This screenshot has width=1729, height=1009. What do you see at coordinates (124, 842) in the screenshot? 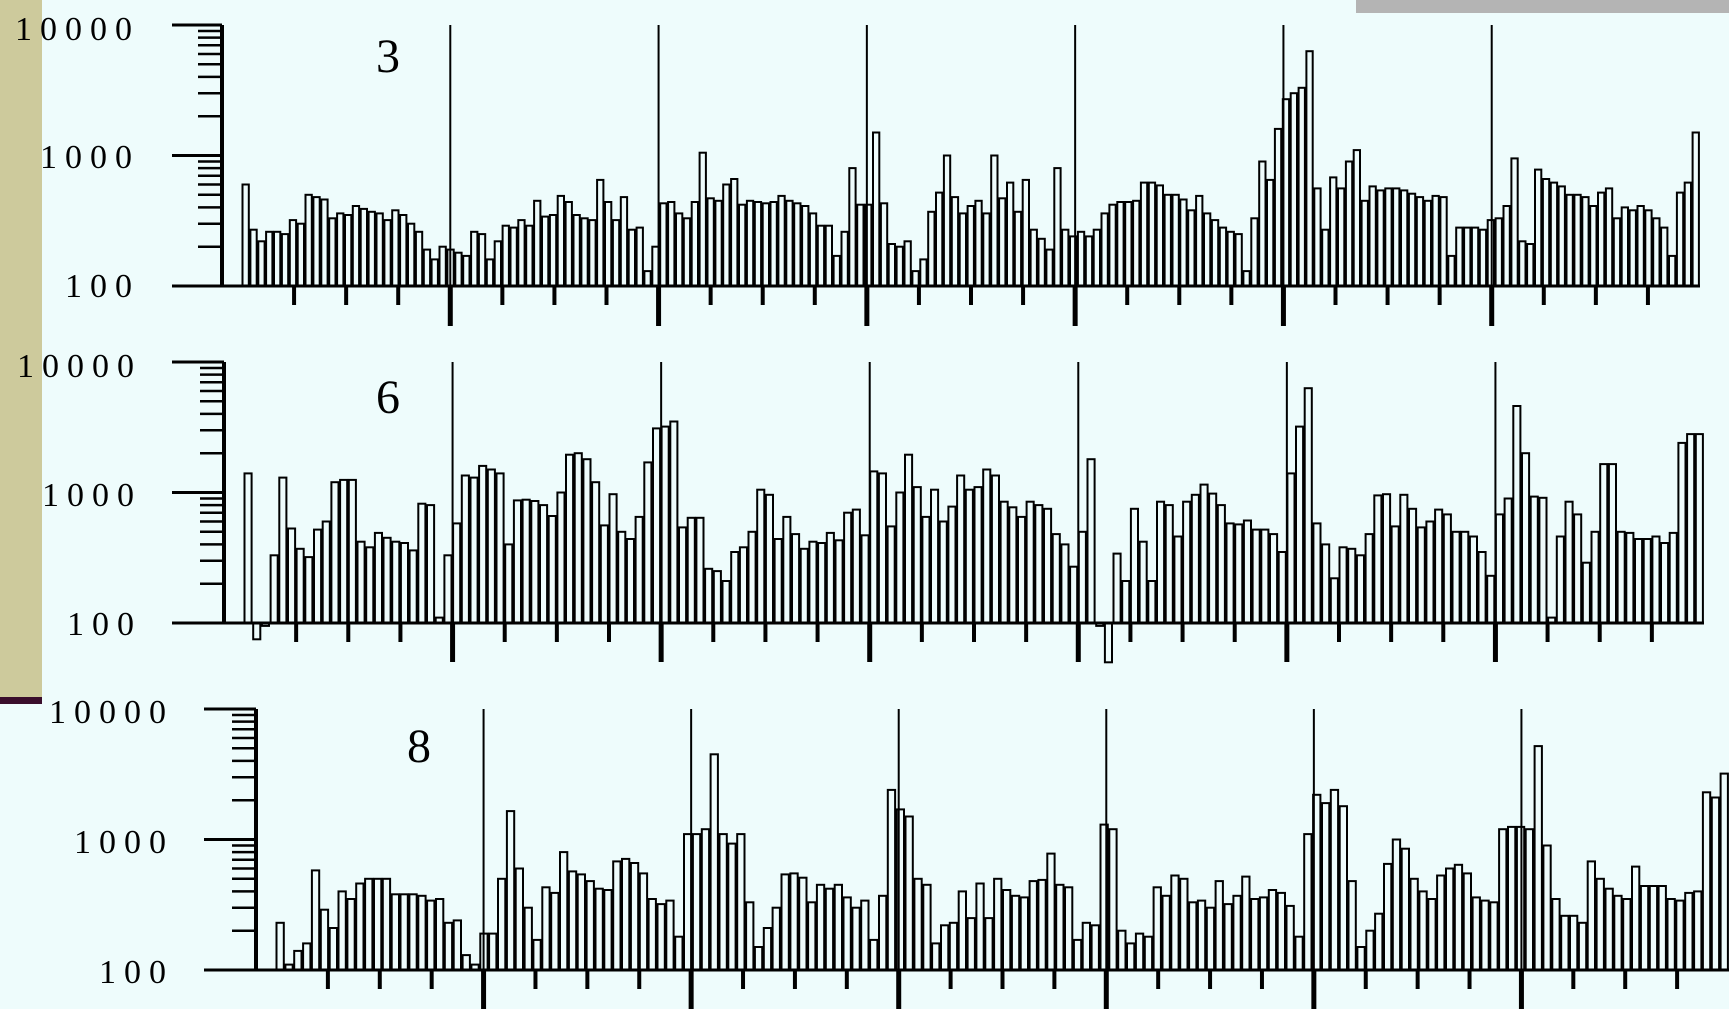
I see `y-tick-label-1000: 1000` at bounding box center [124, 842].